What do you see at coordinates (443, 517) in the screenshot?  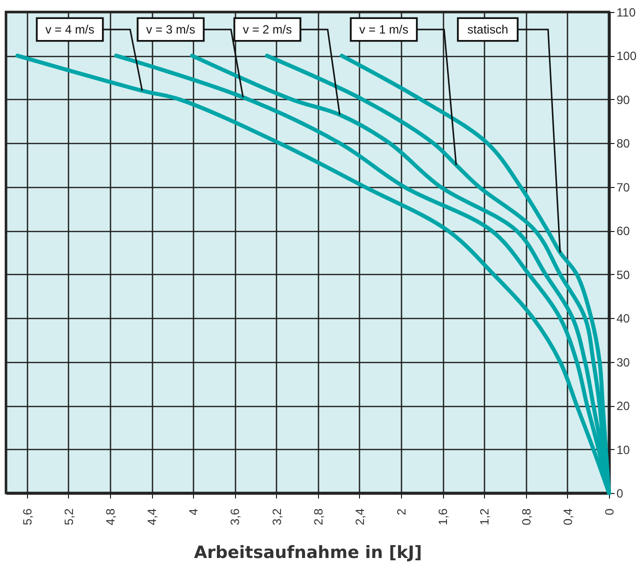 I see `x-tick-label: 1,6` at bounding box center [443, 517].